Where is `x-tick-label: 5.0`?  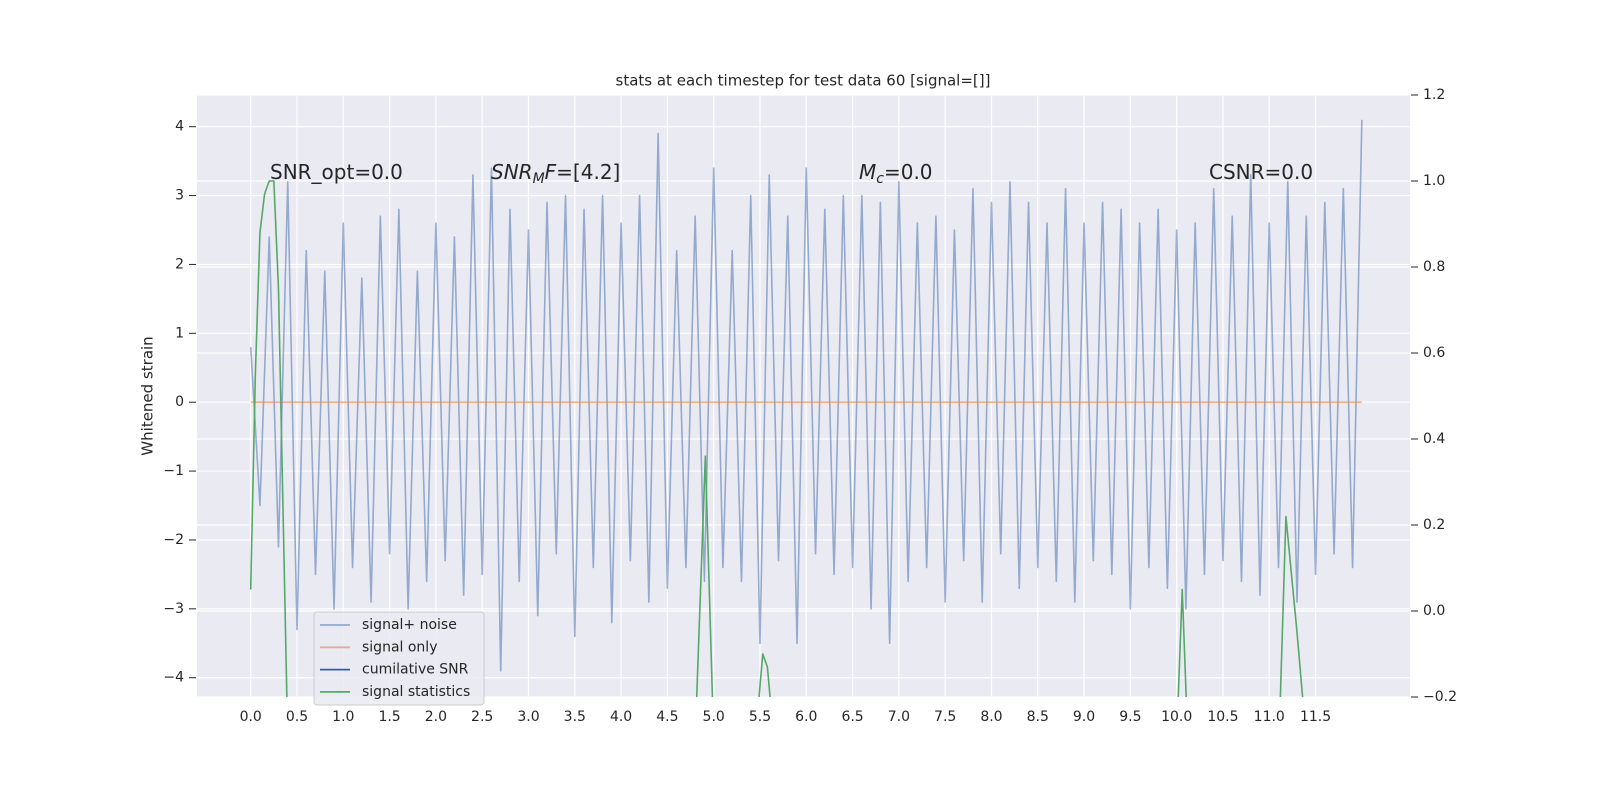
x-tick-label: 5.0 is located at coordinates (714, 717).